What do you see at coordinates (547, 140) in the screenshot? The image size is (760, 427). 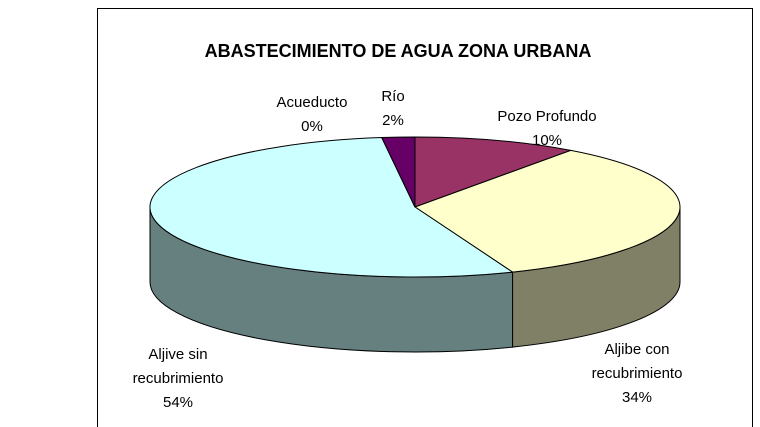 I see `label-value: 10%` at bounding box center [547, 140].